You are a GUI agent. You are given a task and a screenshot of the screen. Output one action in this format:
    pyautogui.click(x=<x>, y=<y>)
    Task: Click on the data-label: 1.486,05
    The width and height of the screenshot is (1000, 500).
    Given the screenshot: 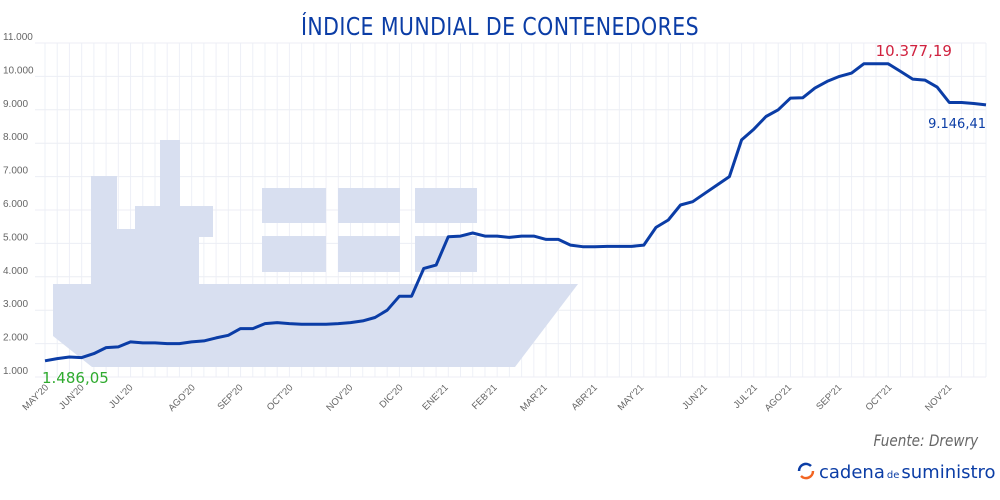 What is the action you would take?
    pyautogui.click(x=75, y=378)
    